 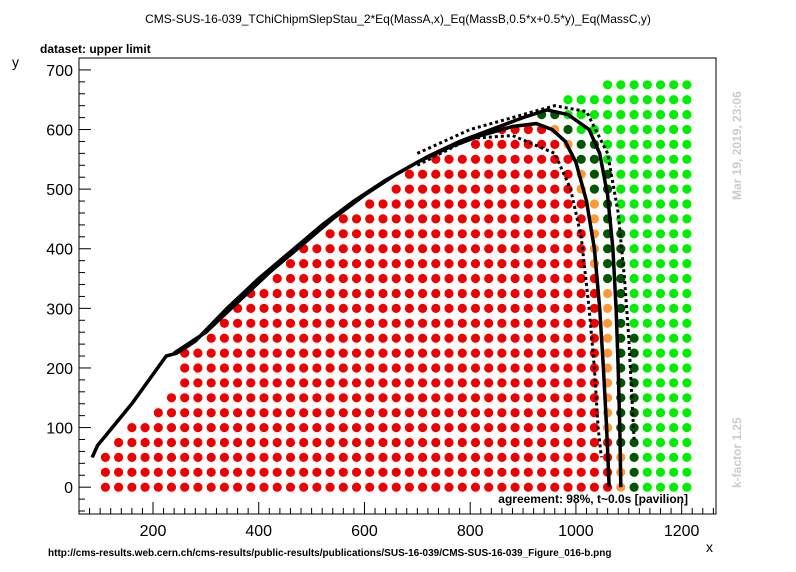 I want to click on y-tick-label: 600, so click(x=59, y=131).